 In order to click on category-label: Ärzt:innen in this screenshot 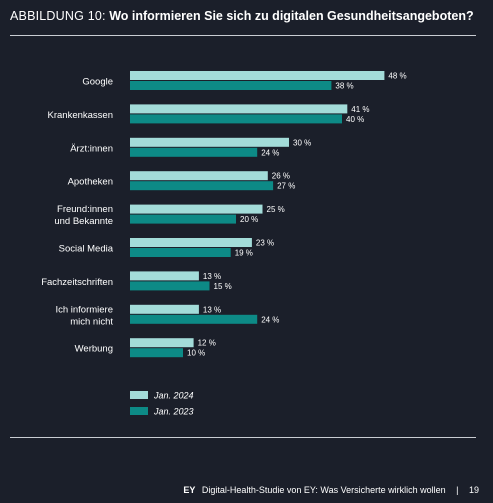, I will do `click(91, 148)`.